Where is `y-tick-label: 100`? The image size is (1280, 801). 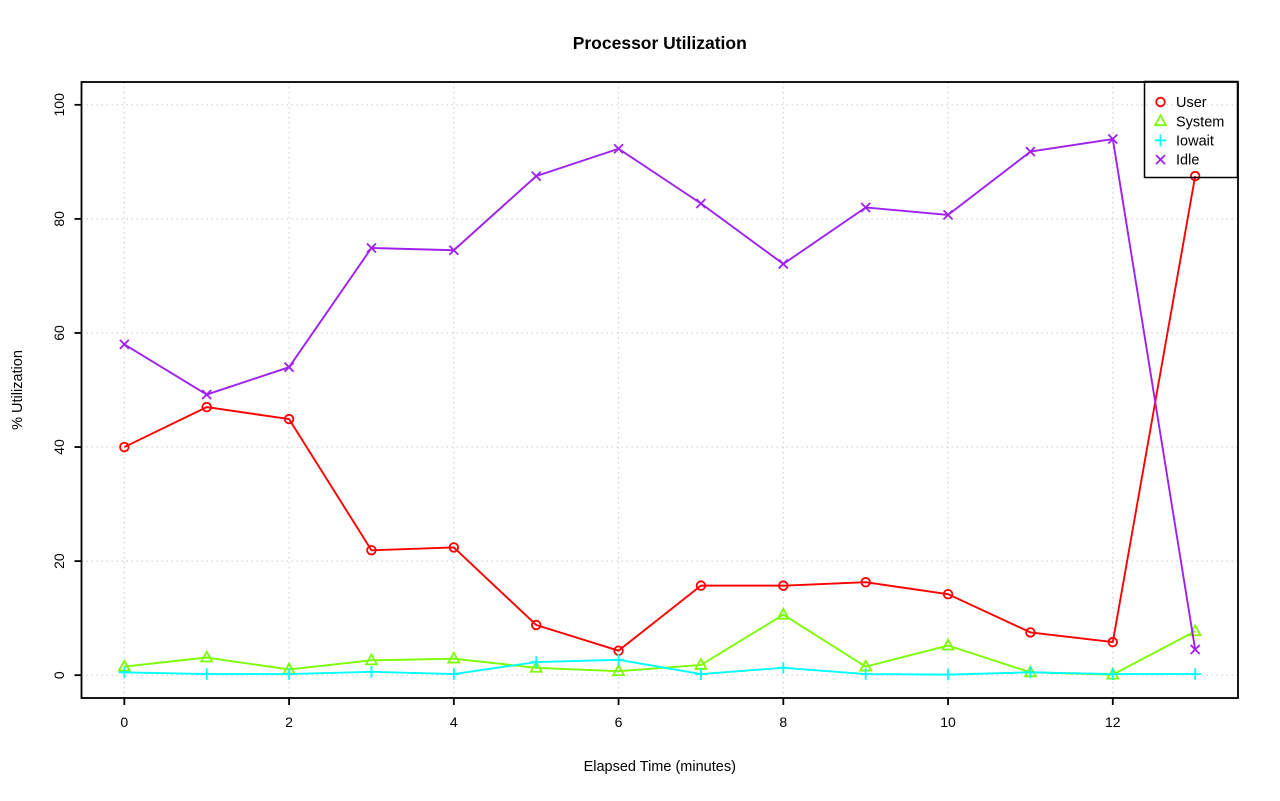 y-tick-label: 100 is located at coordinates (59, 105).